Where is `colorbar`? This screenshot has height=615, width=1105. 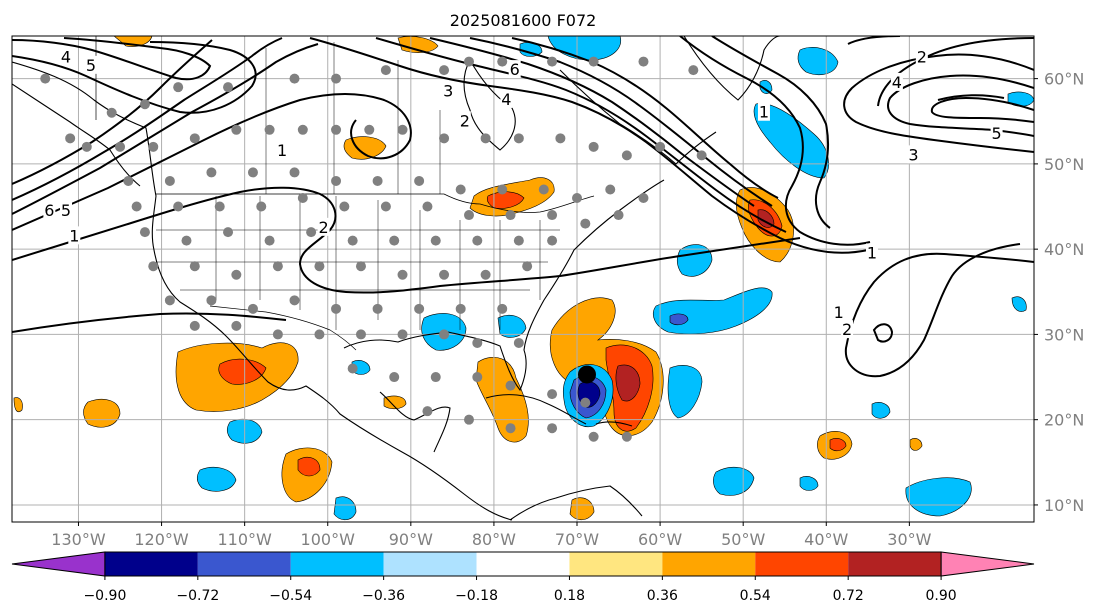 colorbar is located at coordinates (523, 564).